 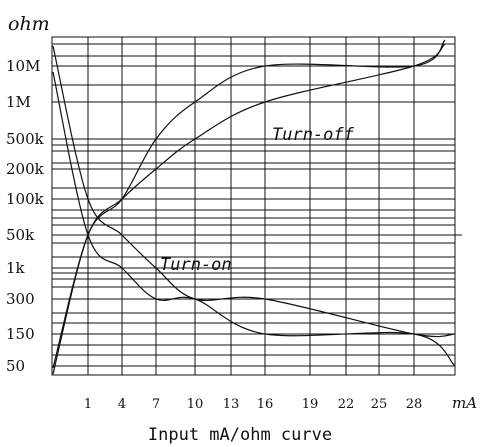 What do you see at coordinates (346, 404) in the screenshot?
I see `x-tick-label: 22` at bounding box center [346, 404].